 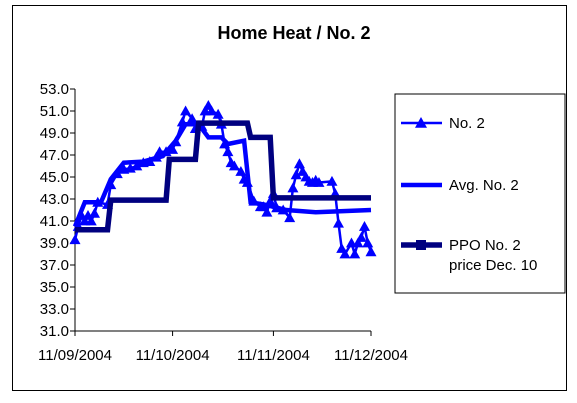 I want to click on y-tick-label: 35.0, so click(x=54, y=287).